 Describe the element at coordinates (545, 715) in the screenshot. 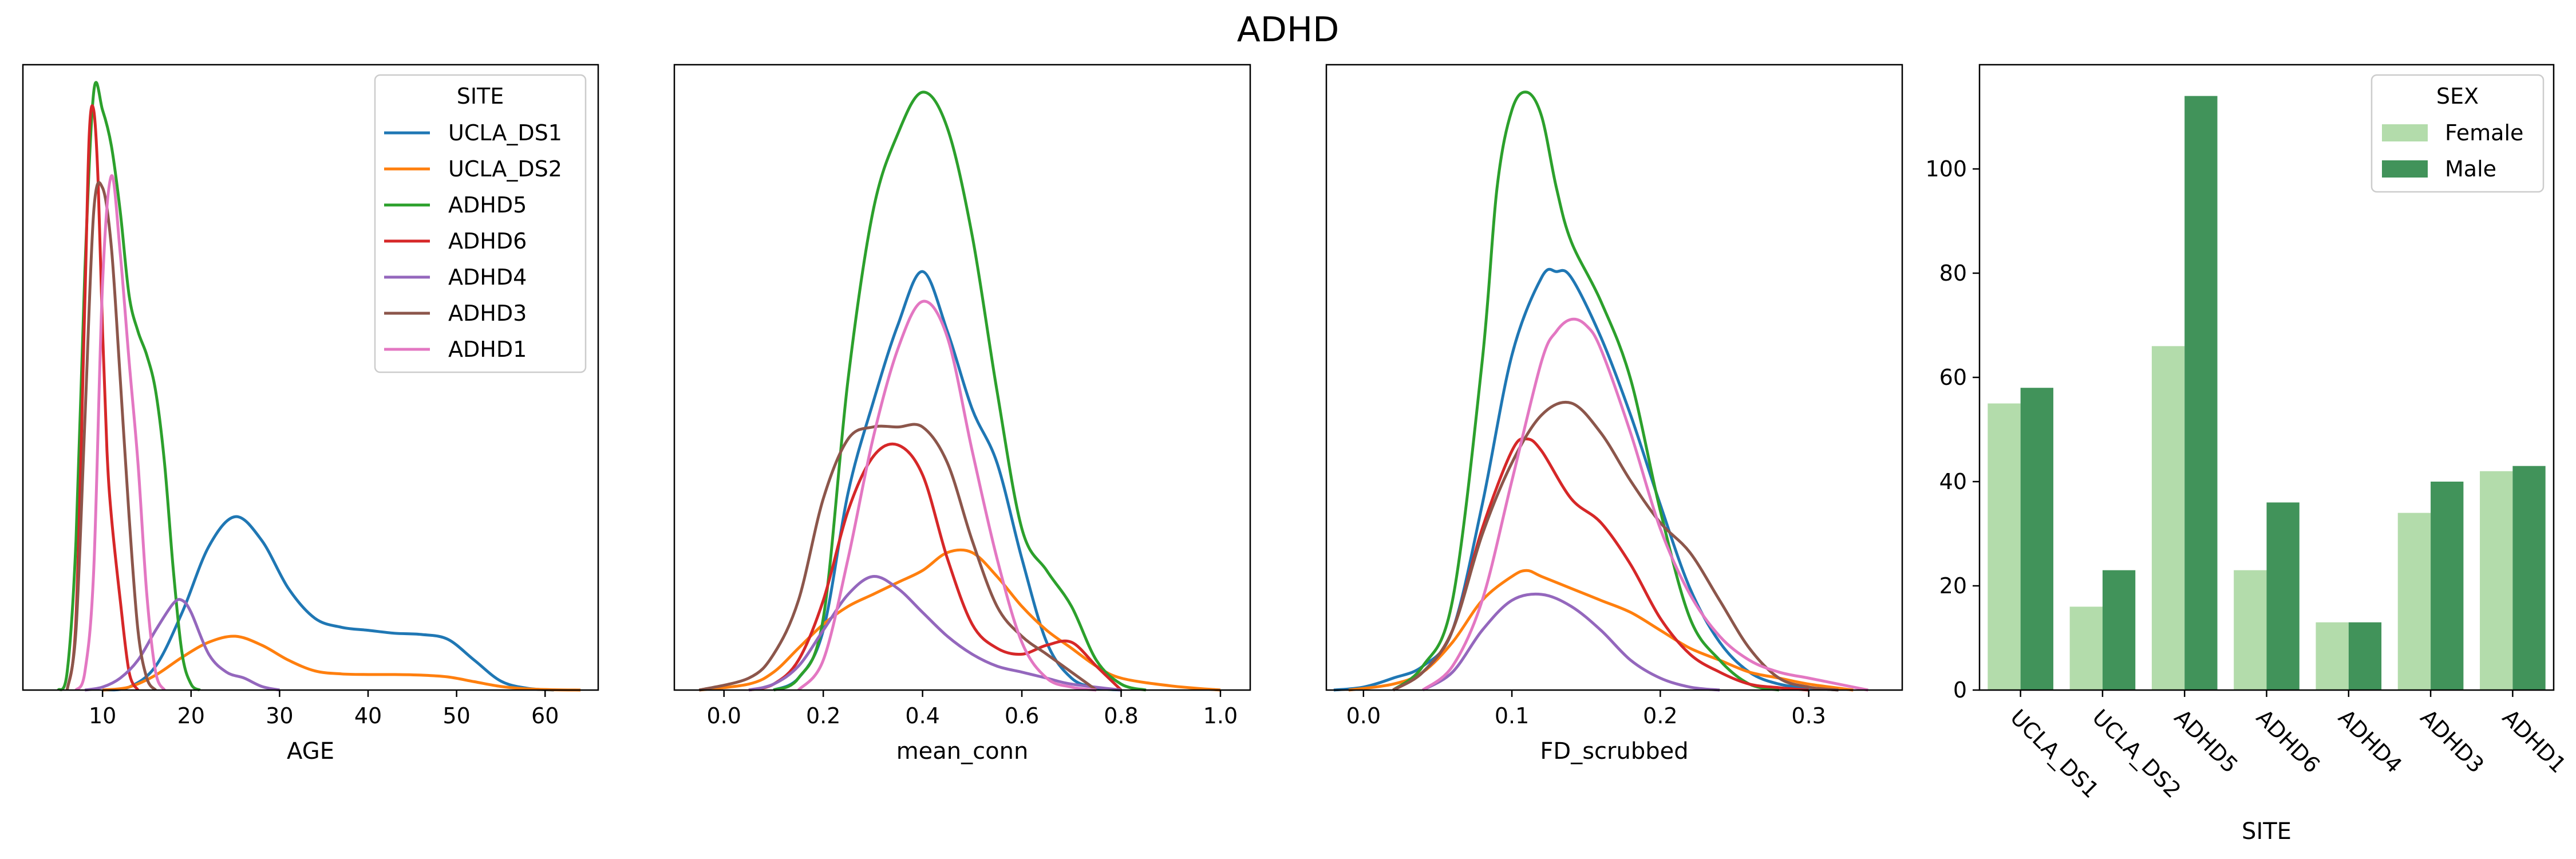

I see `x-tick-label: 60` at that location.